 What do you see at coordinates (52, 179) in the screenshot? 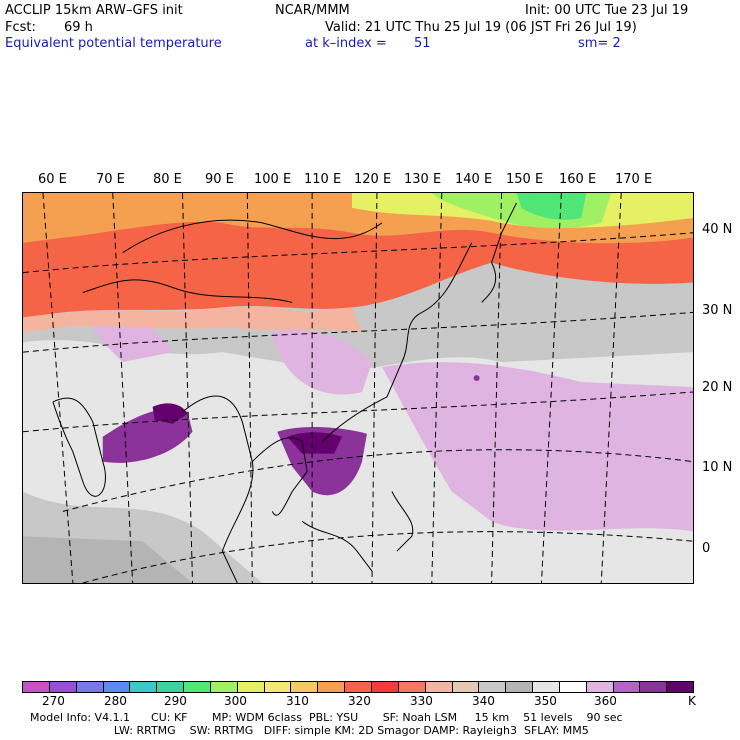
I see `lon-label: 60 E` at bounding box center [52, 179].